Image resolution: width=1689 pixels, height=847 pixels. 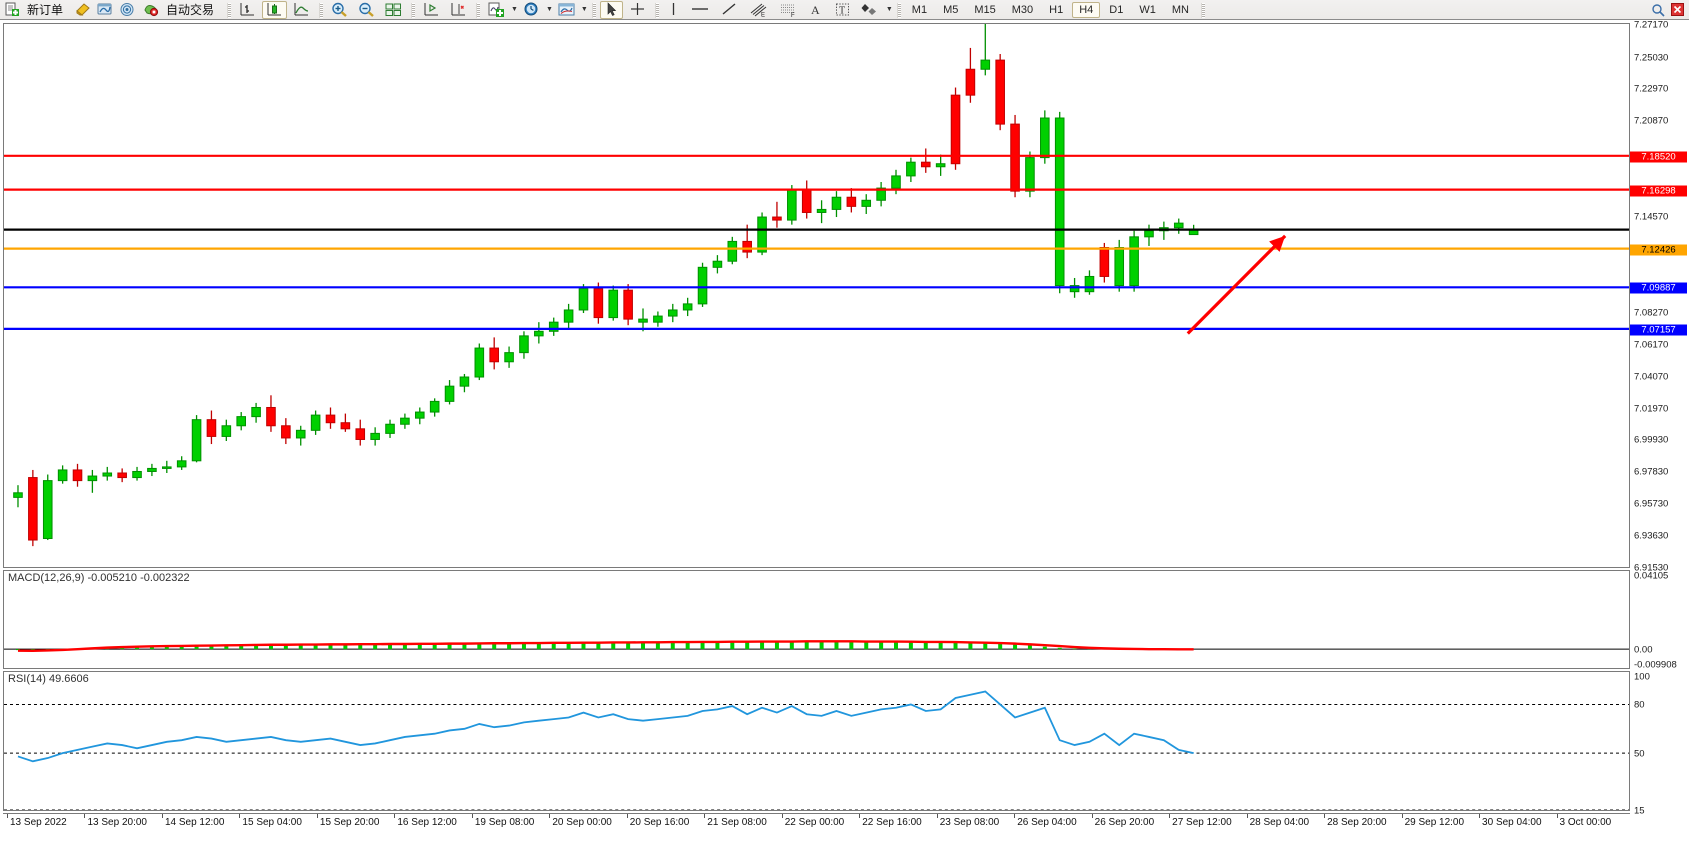 What do you see at coordinates (1434, 822) in the screenshot?
I see `time-label: 29 Sep 12:00` at bounding box center [1434, 822].